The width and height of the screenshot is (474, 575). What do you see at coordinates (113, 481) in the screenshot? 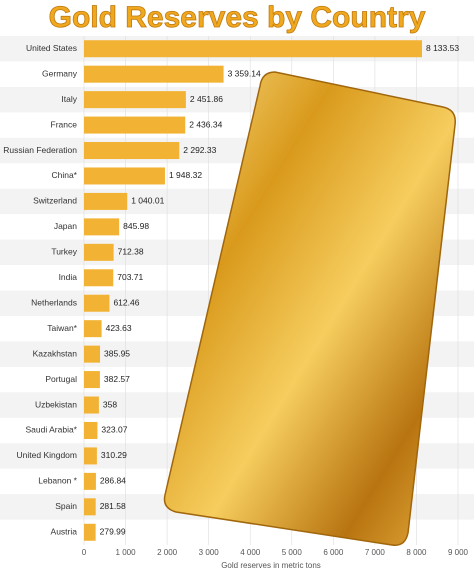
I see `value-label: 286.84` at bounding box center [113, 481].